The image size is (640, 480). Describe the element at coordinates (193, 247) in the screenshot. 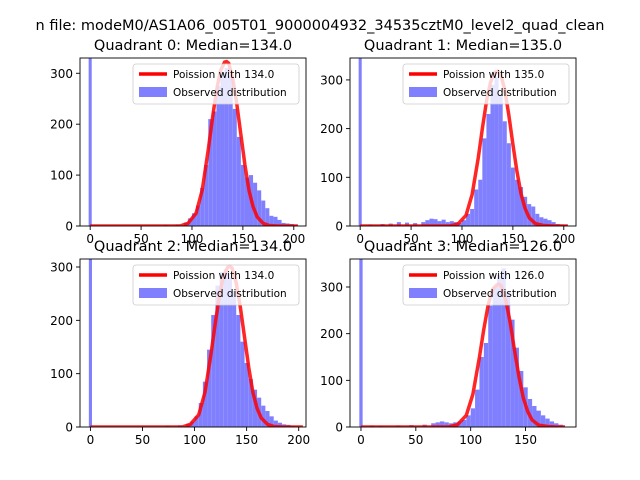

I see `quadrant-title: Quadrant 2: Median=134.0` at that location.